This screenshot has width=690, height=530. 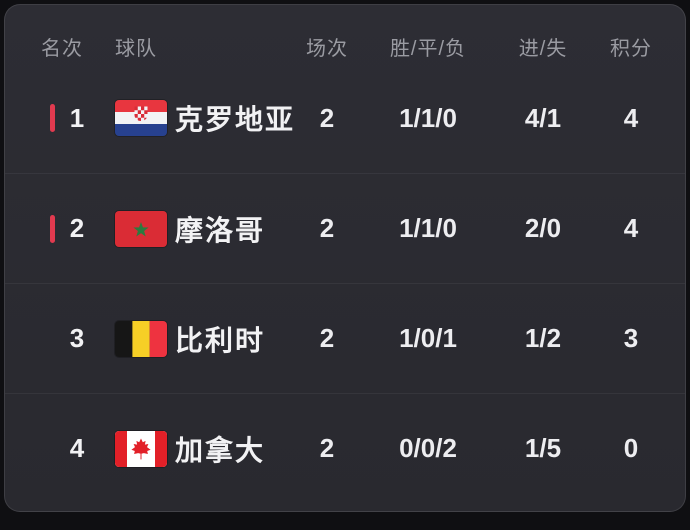 What do you see at coordinates (543, 49) in the screenshot?
I see `column-header-goals: 进/失` at bounding box center [543, 49].